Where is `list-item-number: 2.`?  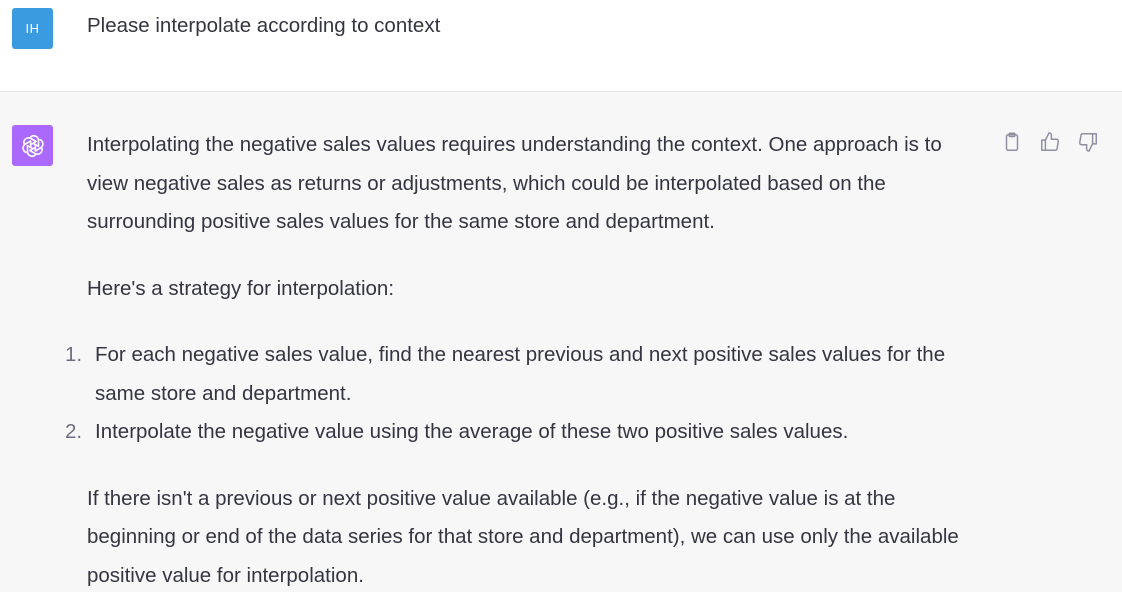
list-item-number: 2. is located at coordinates (73, 432).